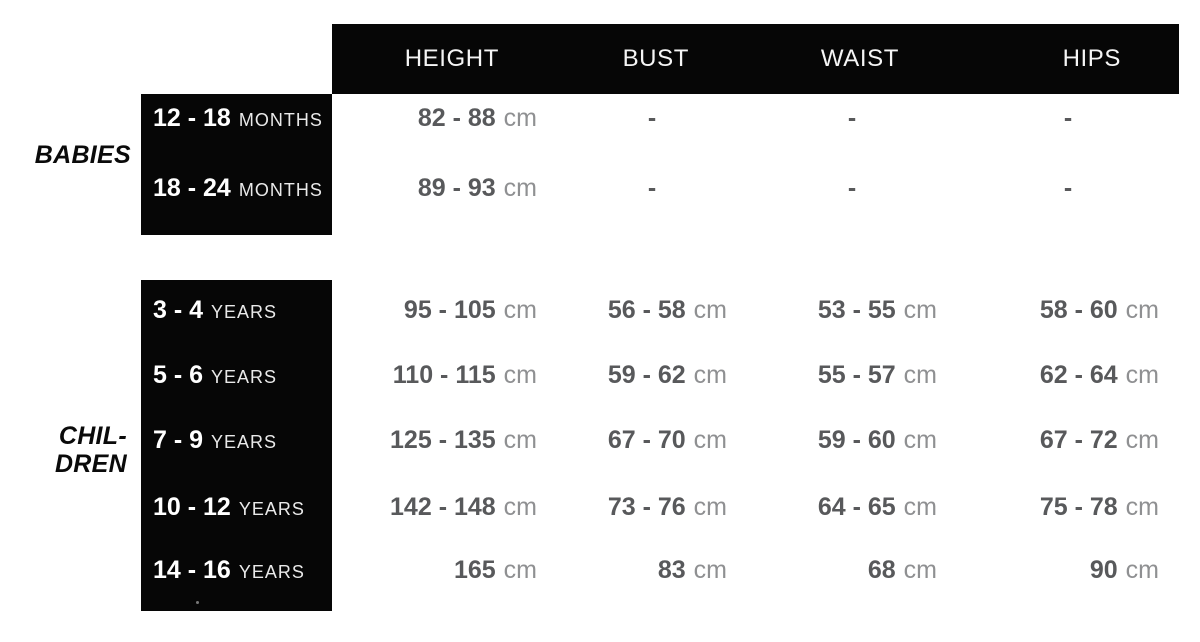 The height and width of the screenshot is (642, 1200). What do you see at coordinates (877, 374) in the screenshot?
I see `cell-waist: 55 - 57 cm` at bounding box center [877, 374].